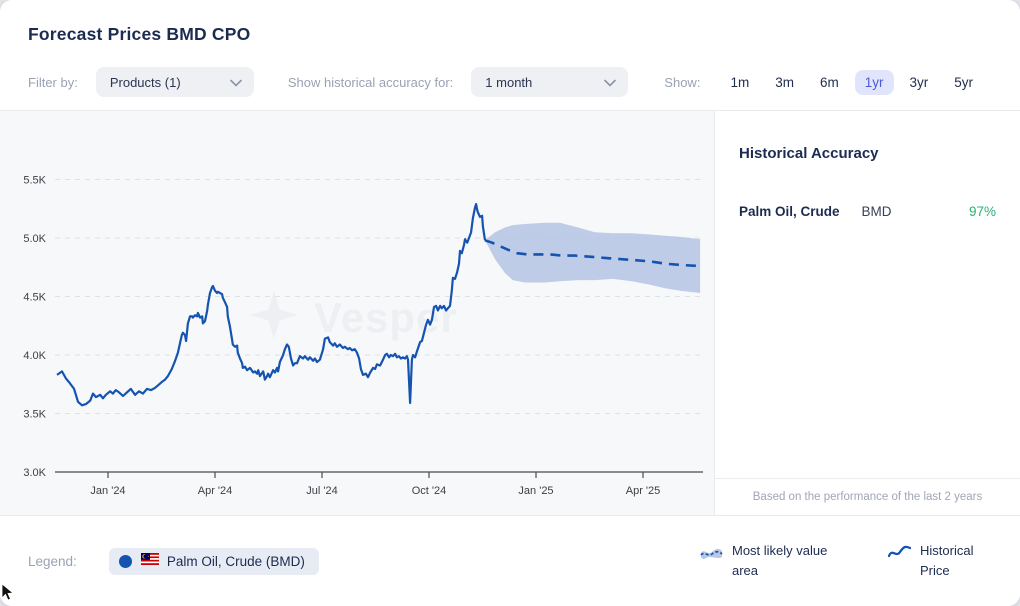 The width and height of the screenshot is (1020, 606). What do you see at coordinates (963, 82) in the screenshot?
I see `range-button-5yr: 5yr` at bounding box center [963, 82].